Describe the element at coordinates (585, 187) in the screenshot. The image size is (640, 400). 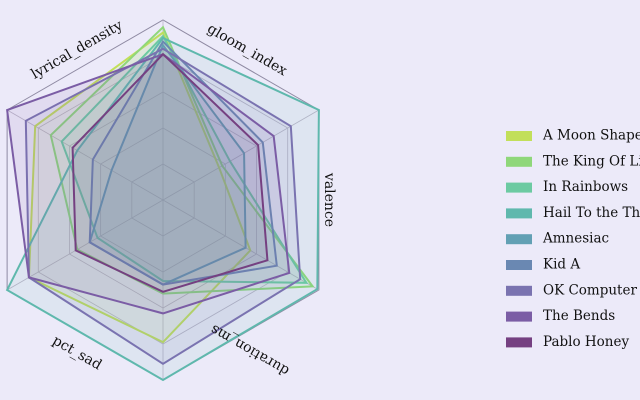
I see `legend-label: In Rainbows` at that location.